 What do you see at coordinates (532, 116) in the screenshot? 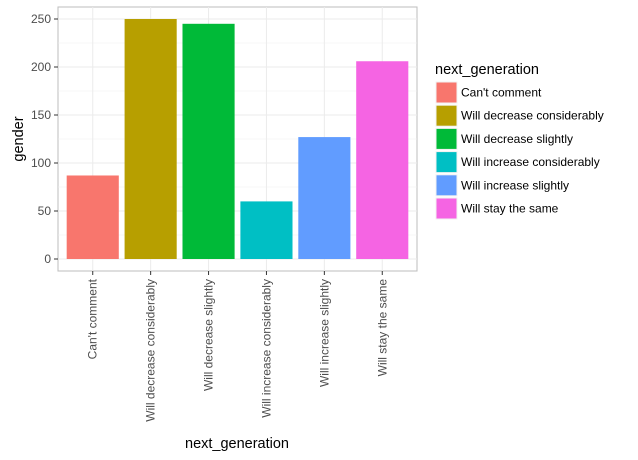
I see `legend-label: Will decrease considerably` at bounding box center [532, 116].